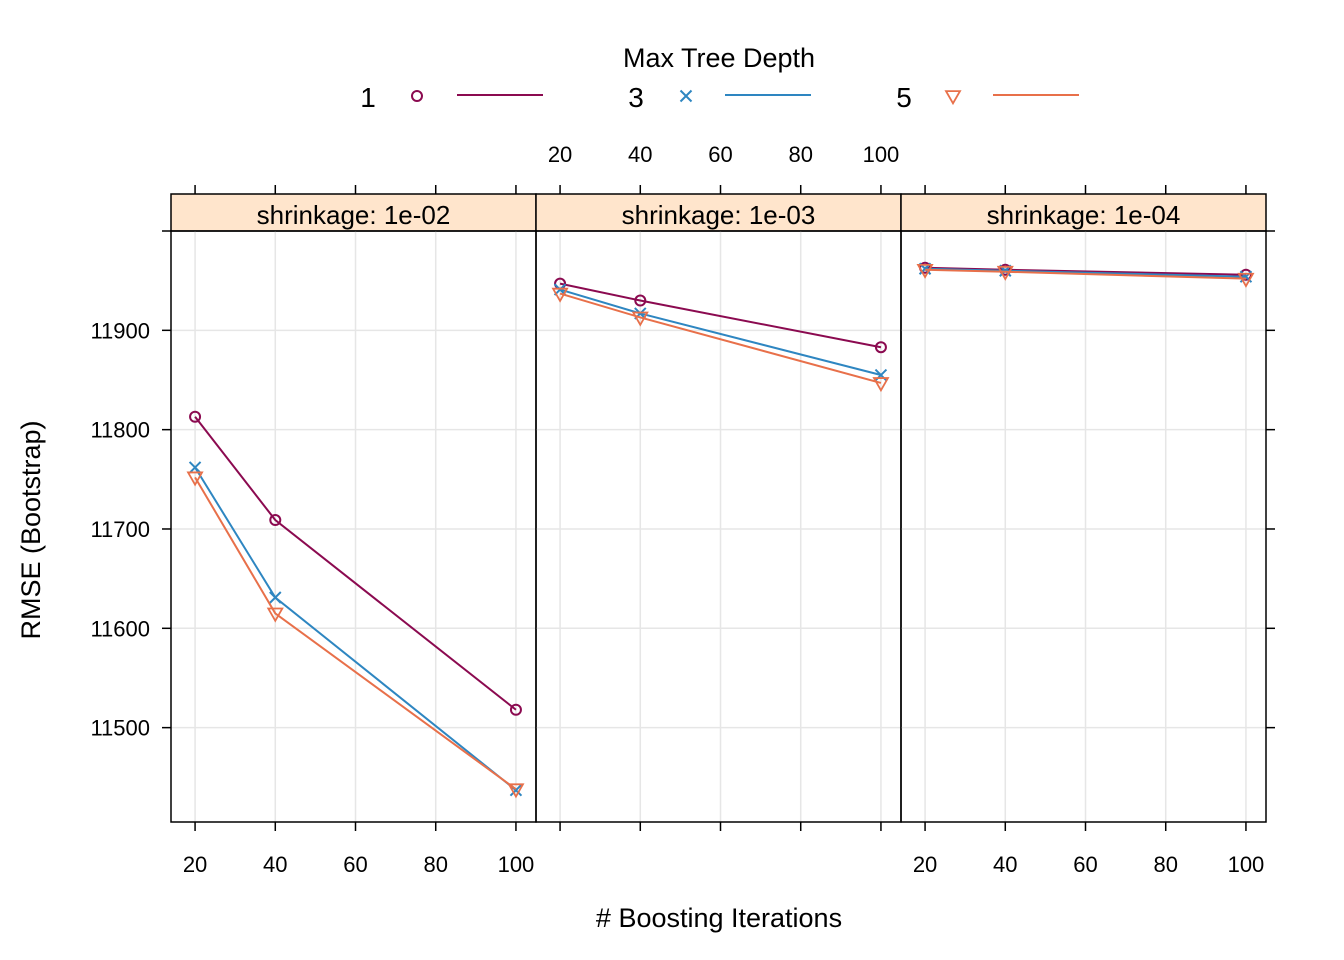 Image resolution: width=1344 pixels, height=960 pixels. Describe the element at coordinates (120, 529) in the screenshot. I see `y-tick-label: 11700` at that location.